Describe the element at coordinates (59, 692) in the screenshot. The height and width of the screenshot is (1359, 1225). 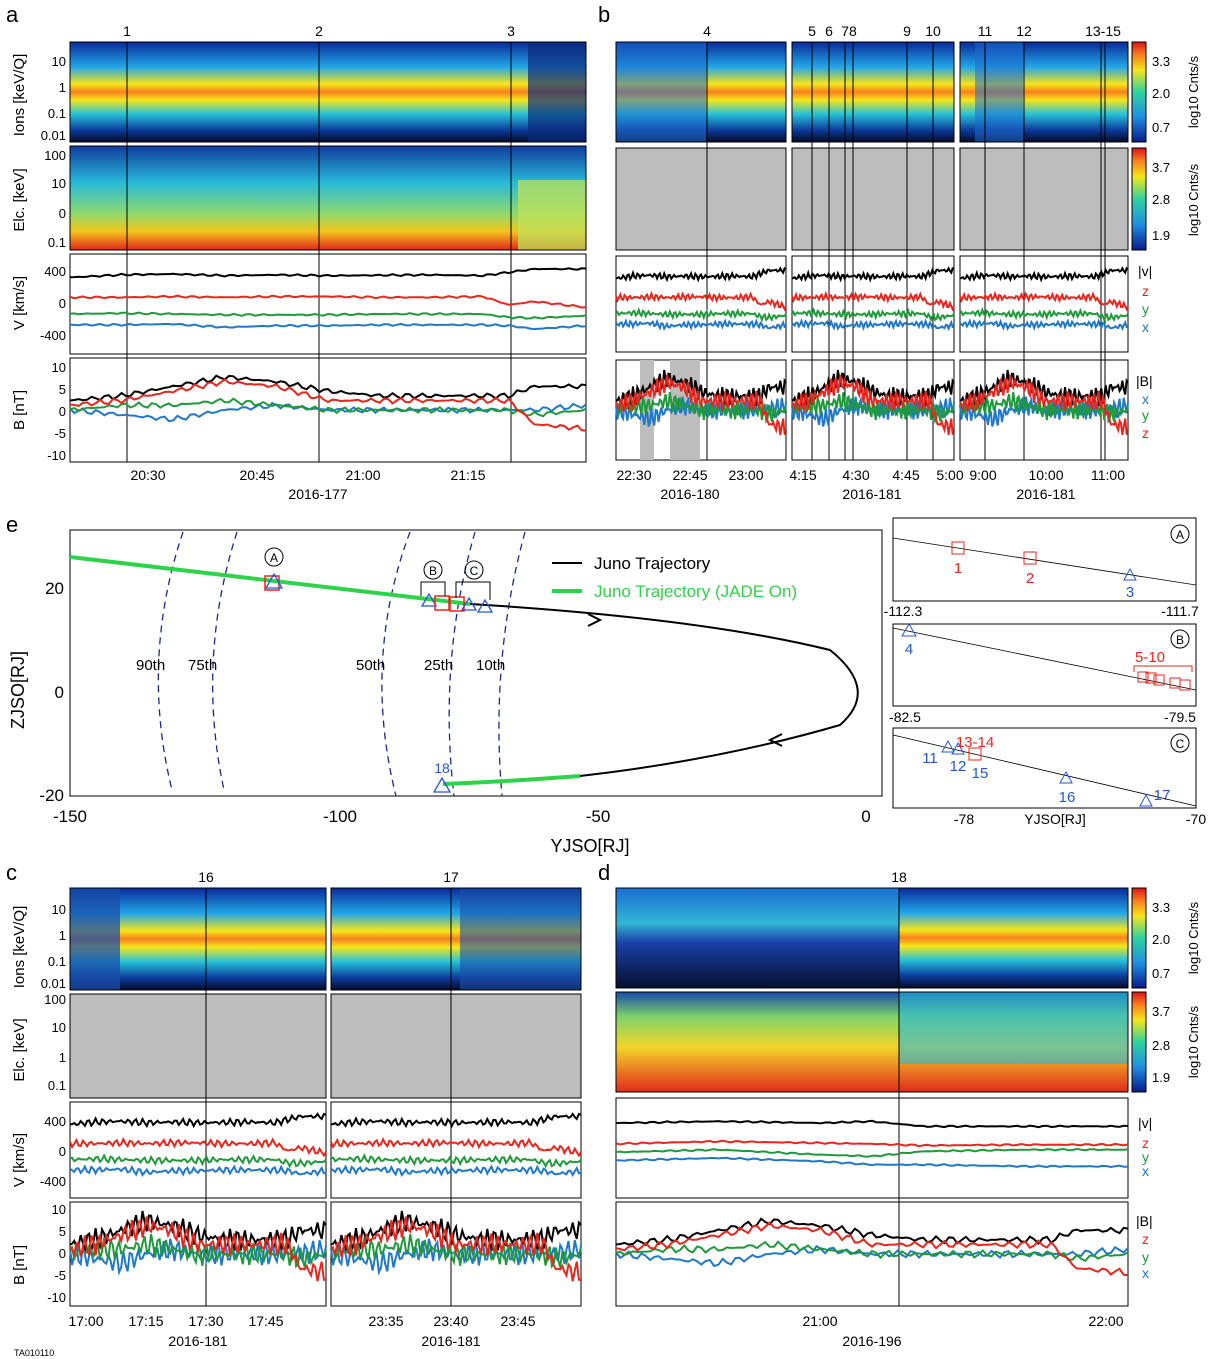
I see `e-ytick: 0` at that location.